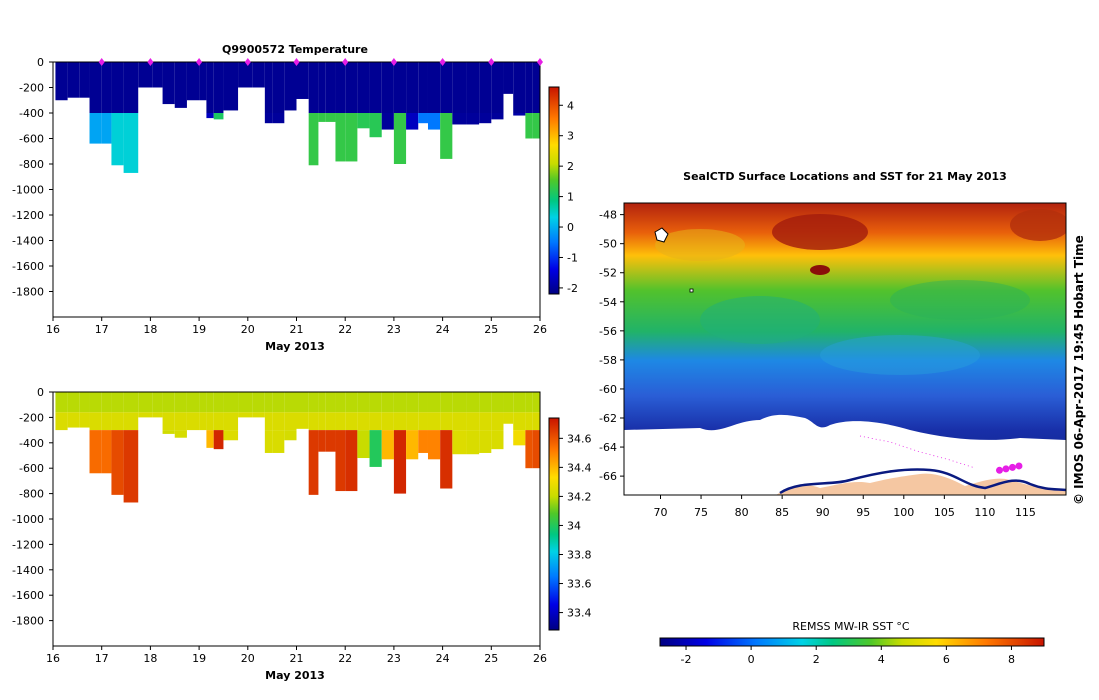 The height and width of the screenshot is (700, 1099). What do you see at coordinates (297, 329) in the screenshot?
I see `x-tick-label: 21` at bounding box center [297, 329].